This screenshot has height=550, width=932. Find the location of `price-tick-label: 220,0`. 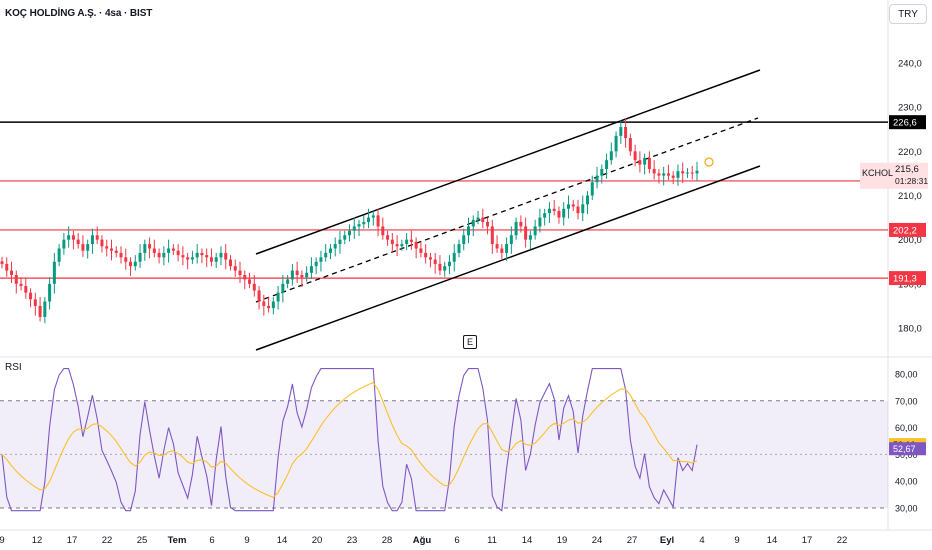

price-tick-label: 220,0 is located at coordinates (910, 152).